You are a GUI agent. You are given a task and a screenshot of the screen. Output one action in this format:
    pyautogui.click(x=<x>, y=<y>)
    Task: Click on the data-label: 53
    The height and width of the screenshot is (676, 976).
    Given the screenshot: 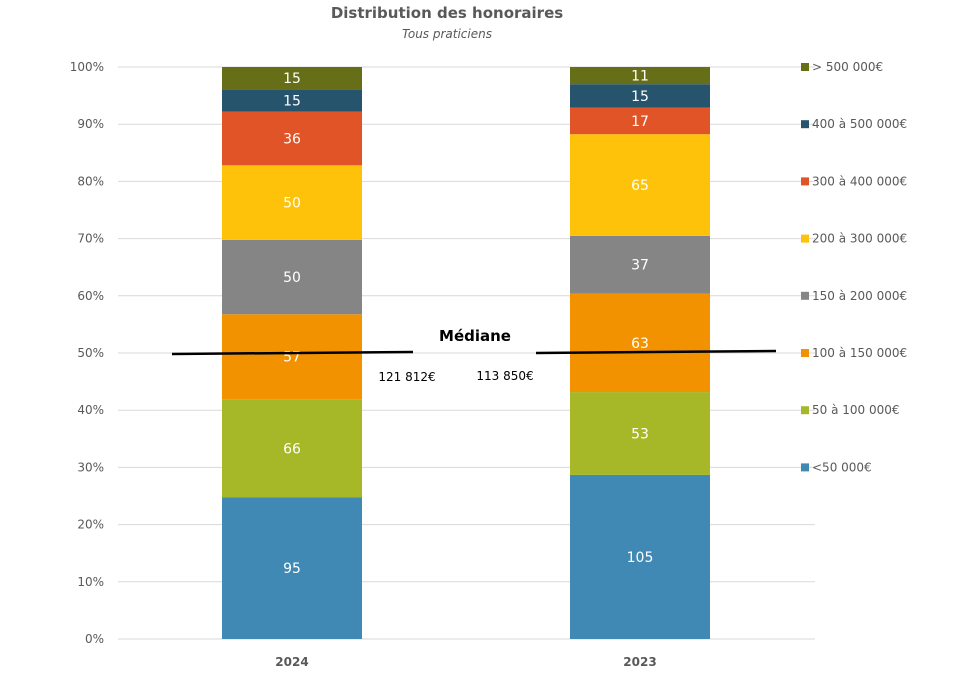 What is the action you would take?
    pyautogui.click(x=640, y=434)
    